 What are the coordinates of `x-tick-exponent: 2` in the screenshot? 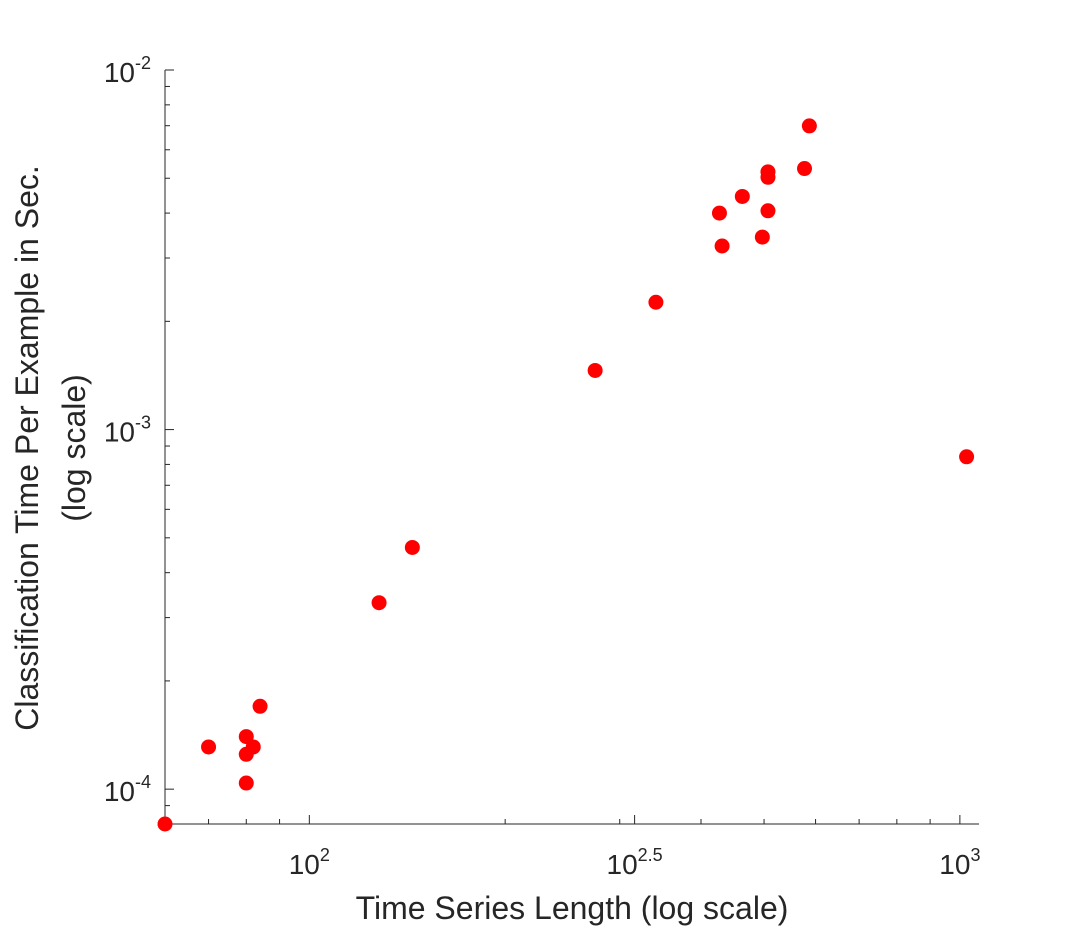 It's located at (325, 855).